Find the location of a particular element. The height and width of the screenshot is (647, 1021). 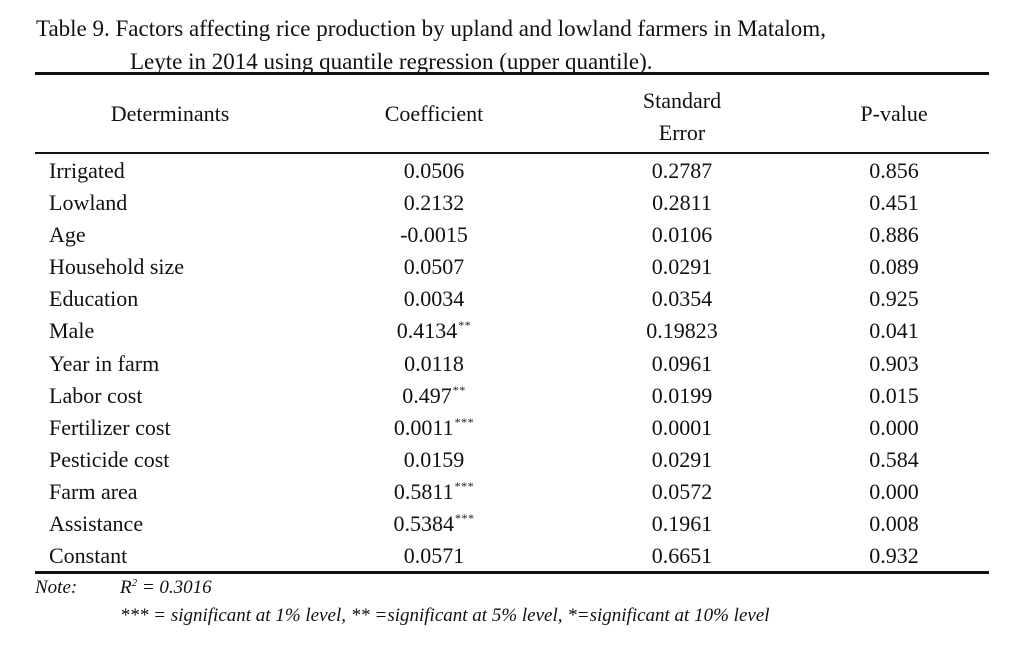

coefficient-value: 0.0034 is located at coordinates (434, 299).